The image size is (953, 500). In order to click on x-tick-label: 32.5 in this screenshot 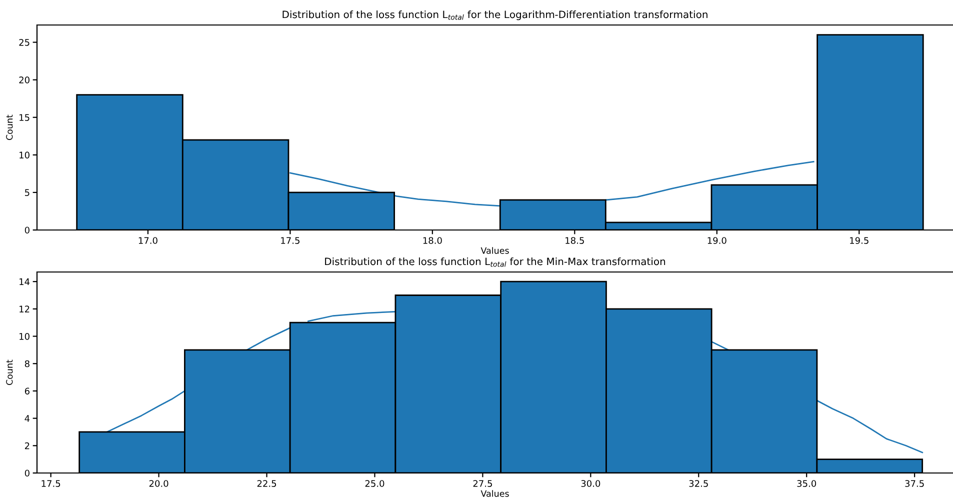, I will do `click(698, 483)`.